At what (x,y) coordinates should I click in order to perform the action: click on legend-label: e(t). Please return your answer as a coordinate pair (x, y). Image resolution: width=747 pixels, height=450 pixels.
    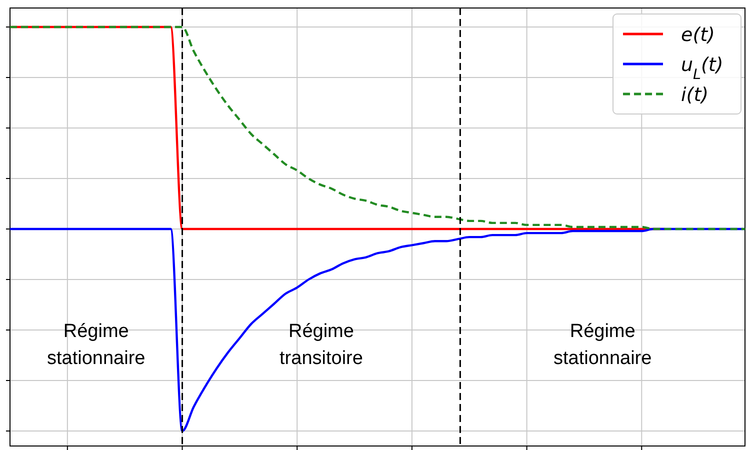
    Looking at the image, I should click on (698, 35).